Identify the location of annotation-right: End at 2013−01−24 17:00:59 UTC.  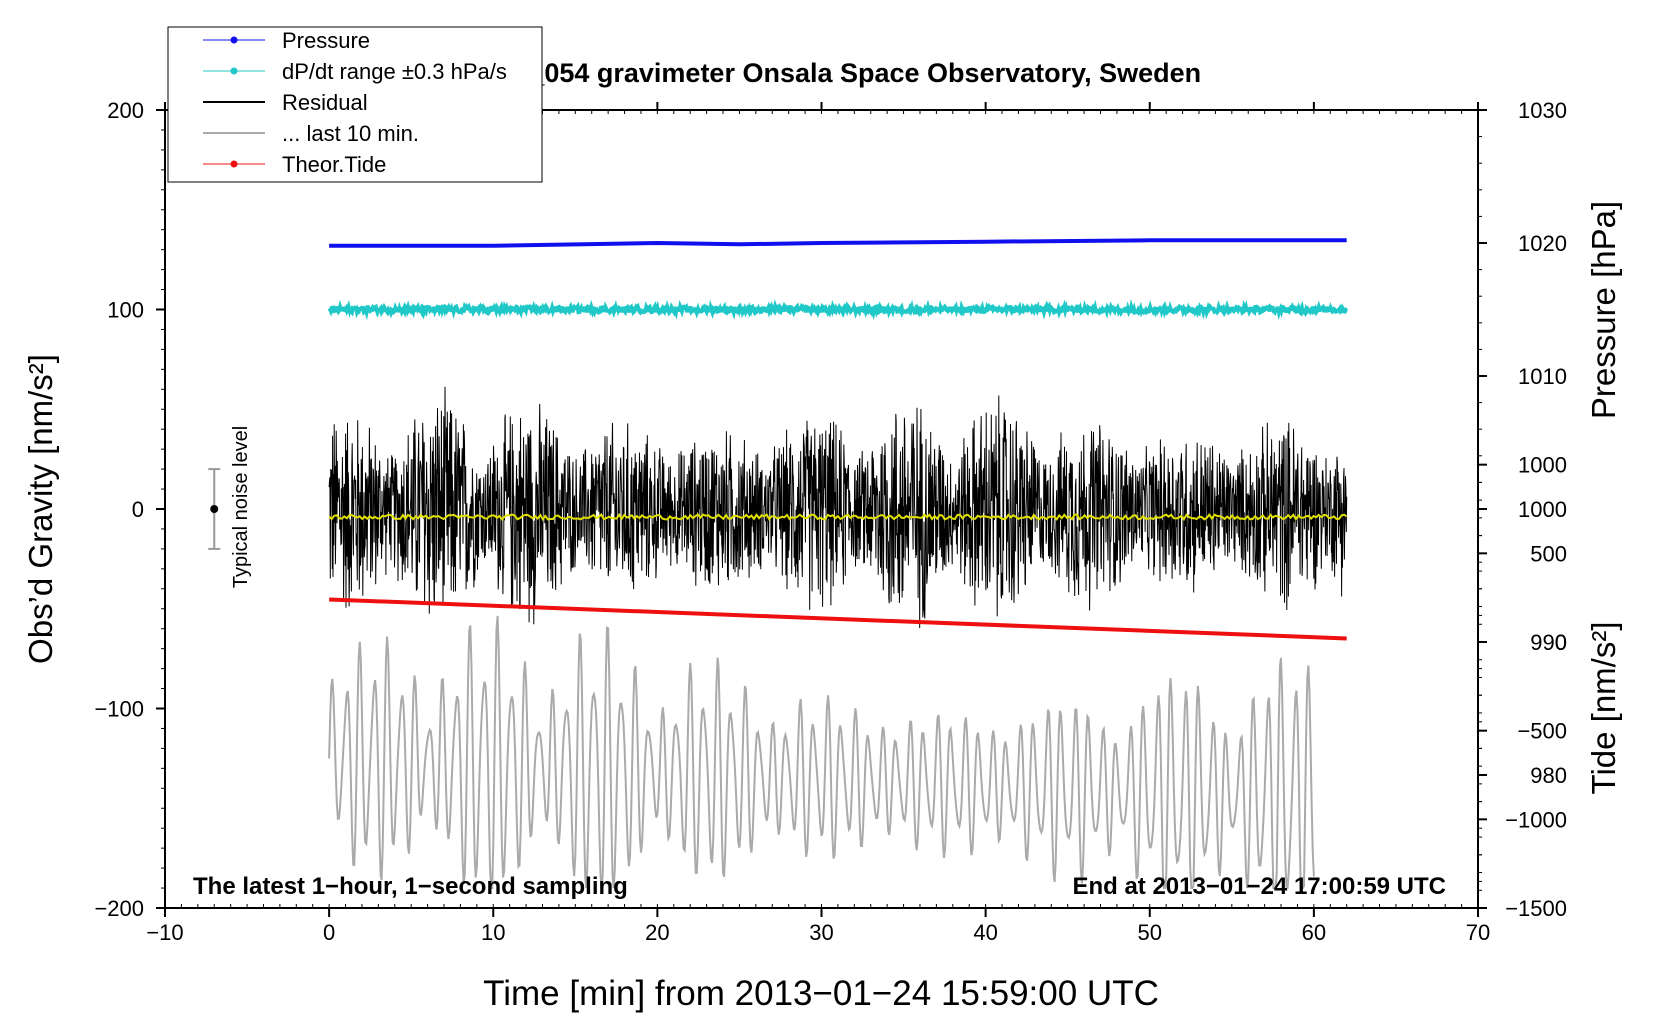
(1259, 886).